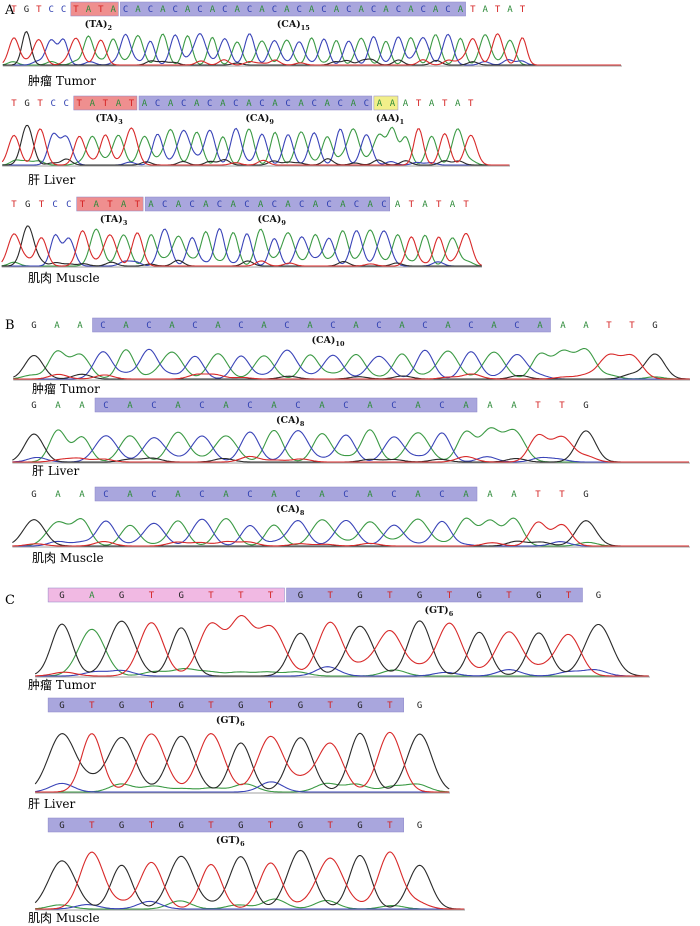 This screenshot has height=926, width=700. Describe the element at coordinates (437, 610) in the screenshot. I see `motif-text: (GT)` at that location.